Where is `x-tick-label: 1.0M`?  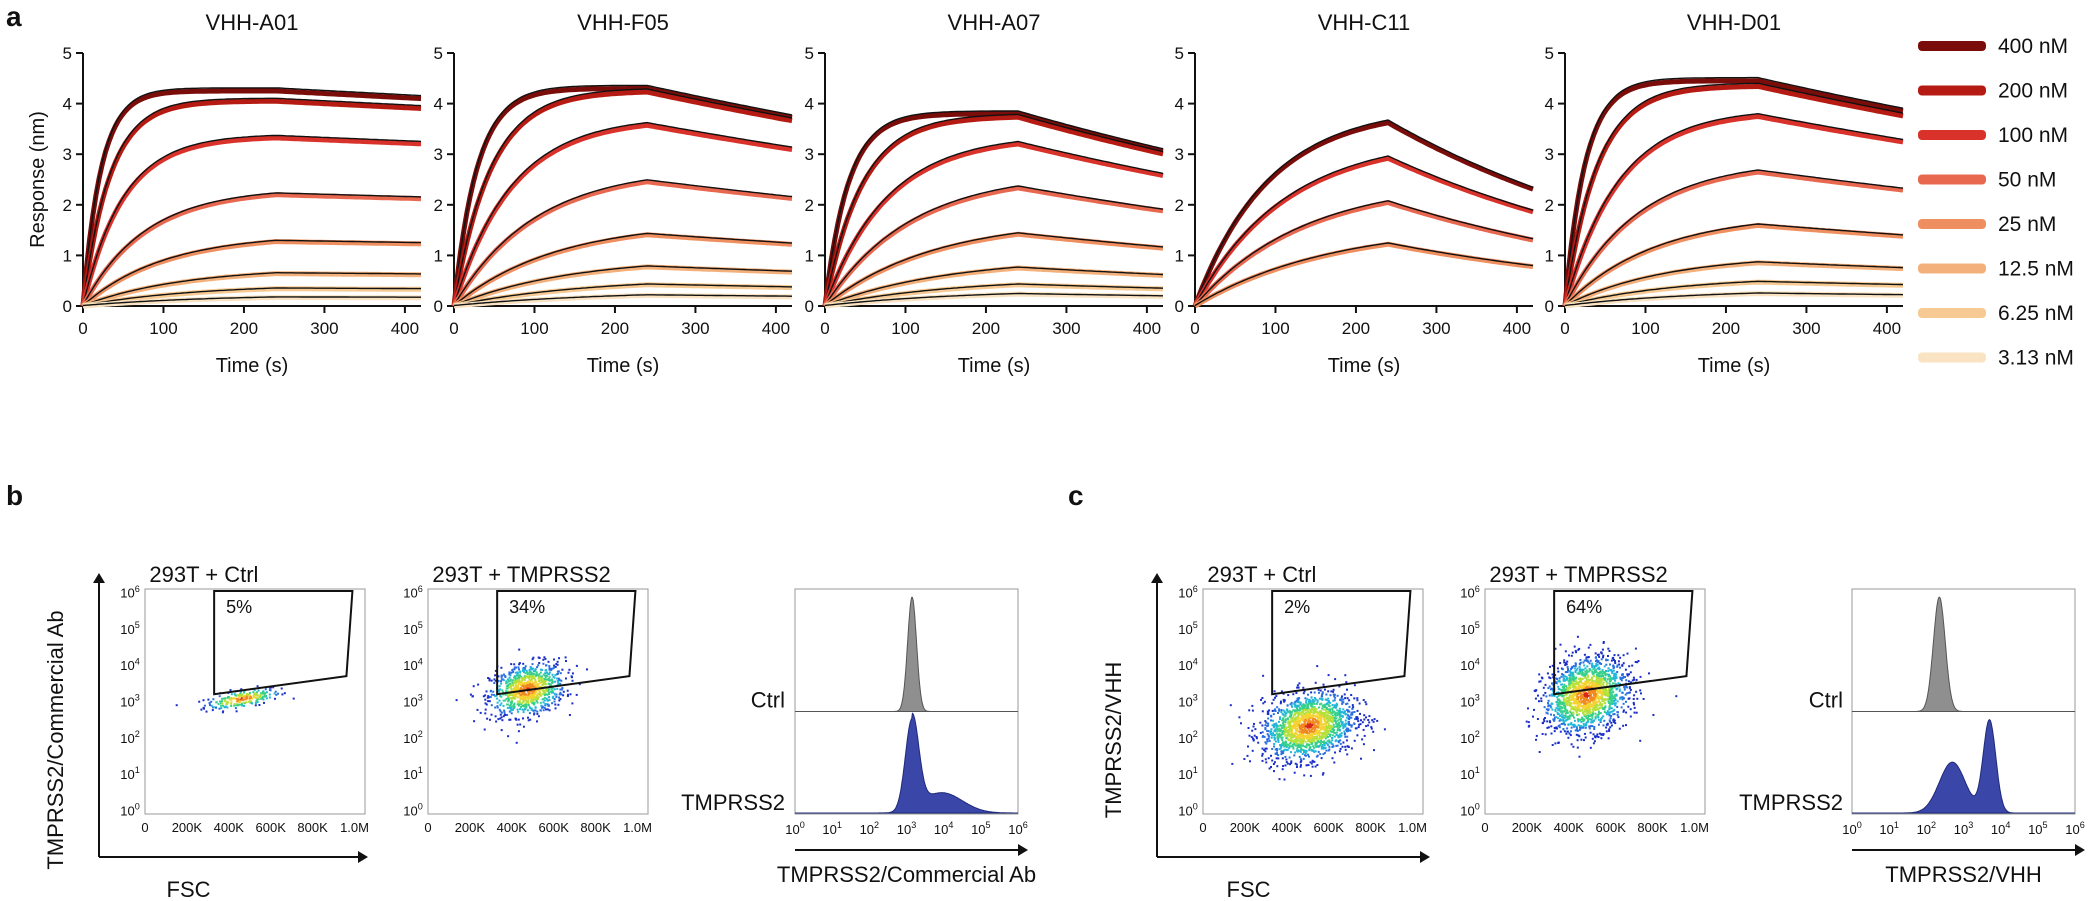 x-tick-label: 1.0M is located at coordinates (1412, 827).